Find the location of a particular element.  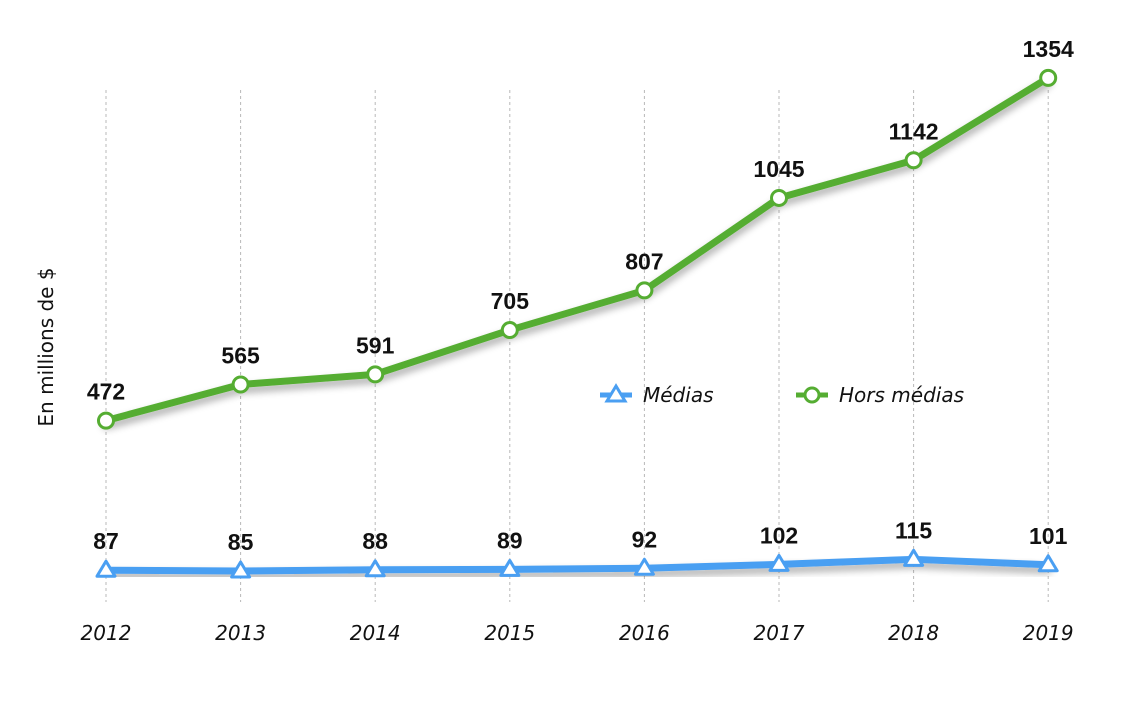

data-label: 1142 is located at coordinates (914, 131).